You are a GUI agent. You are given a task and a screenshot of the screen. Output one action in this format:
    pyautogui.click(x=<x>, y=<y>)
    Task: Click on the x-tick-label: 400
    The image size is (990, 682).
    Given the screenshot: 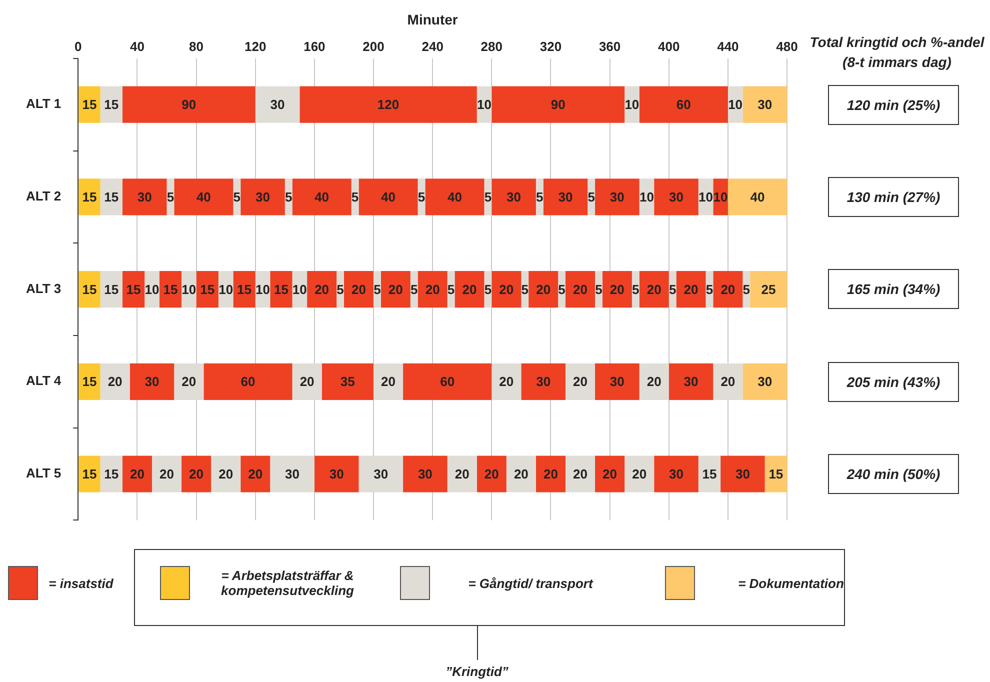 What is the action you would take?
    pyautogui.click(x=669, y=46)
    